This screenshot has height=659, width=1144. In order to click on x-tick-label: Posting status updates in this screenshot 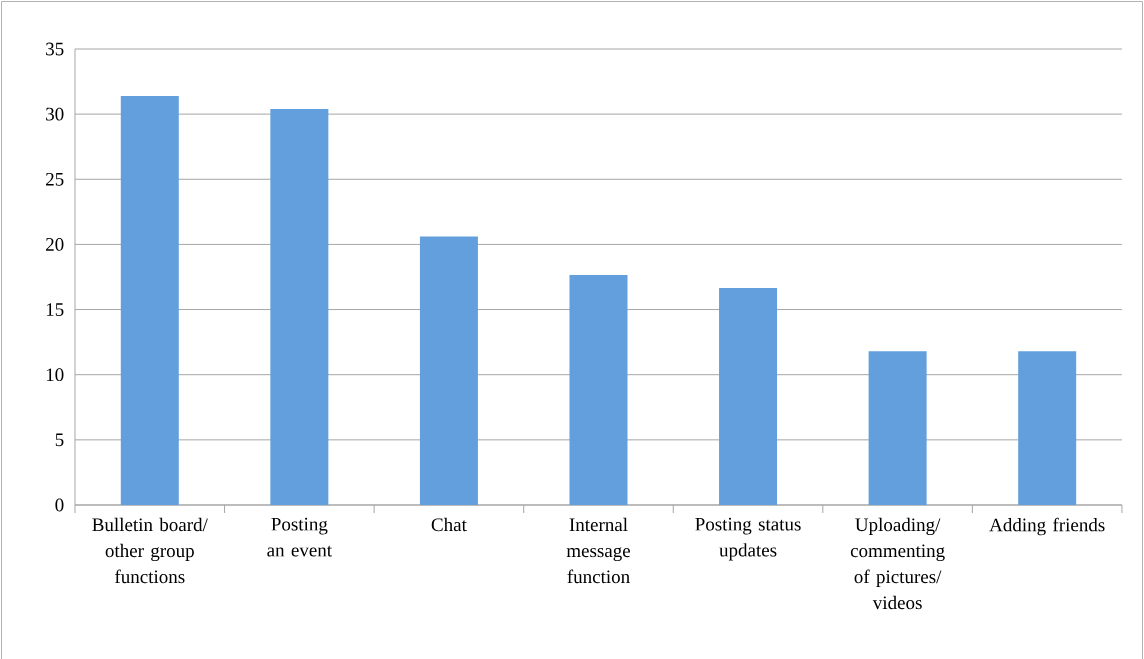, I will do `click(748, 539)`.